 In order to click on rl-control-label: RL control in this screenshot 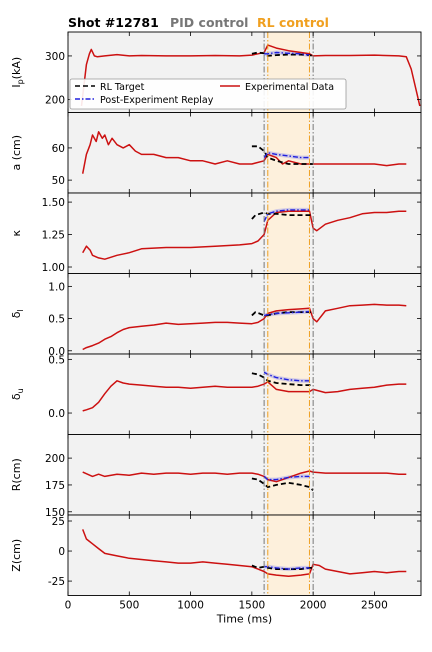, I will do `click(293, 22)`.